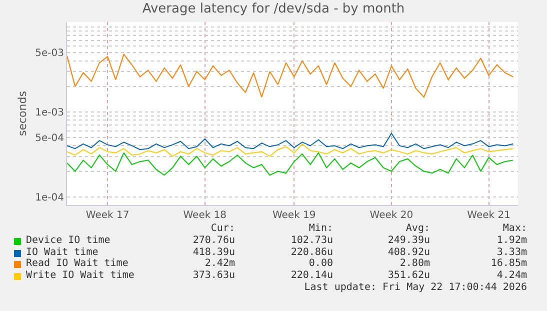  Describe the element at coordinates (488, 215) in the screenshot. I see `x-tick-label: Week 21` at that location.